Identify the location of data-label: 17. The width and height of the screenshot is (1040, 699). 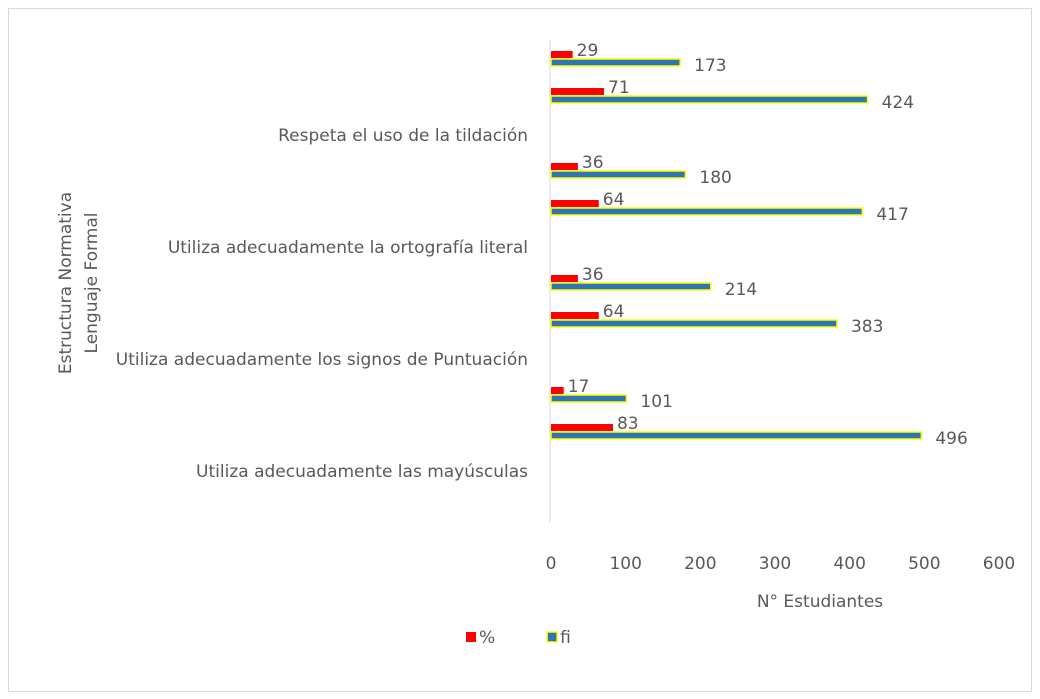
(579, 387).